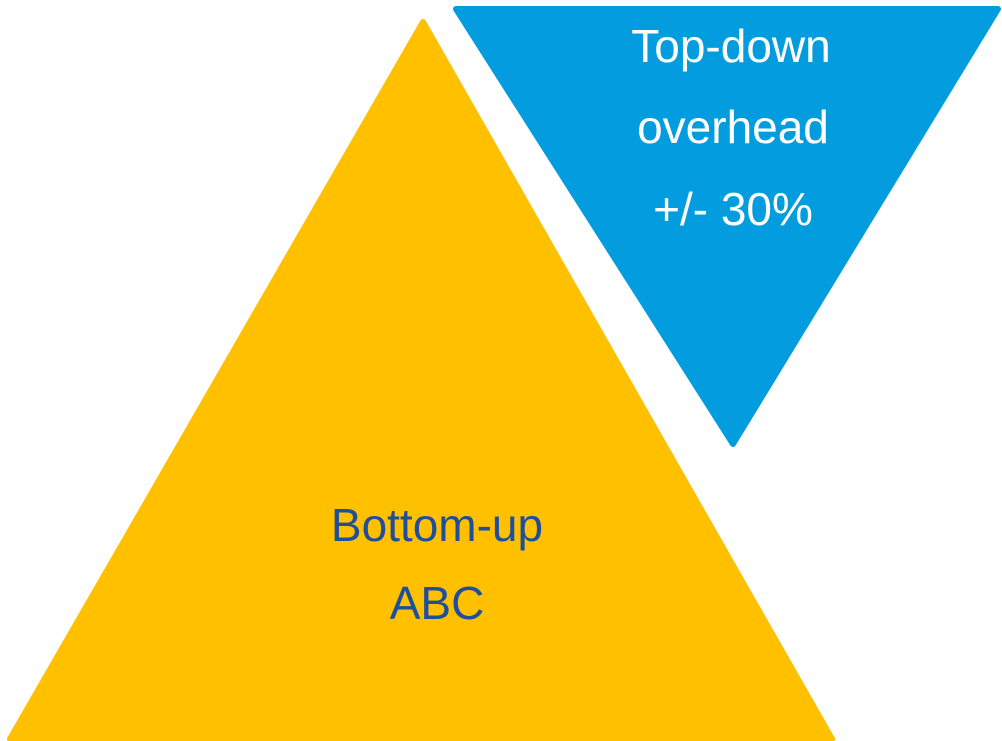 This screenshot has width=1002, height=741. I want to click on bottom-up-line-2: ABC, so click(437, 603).